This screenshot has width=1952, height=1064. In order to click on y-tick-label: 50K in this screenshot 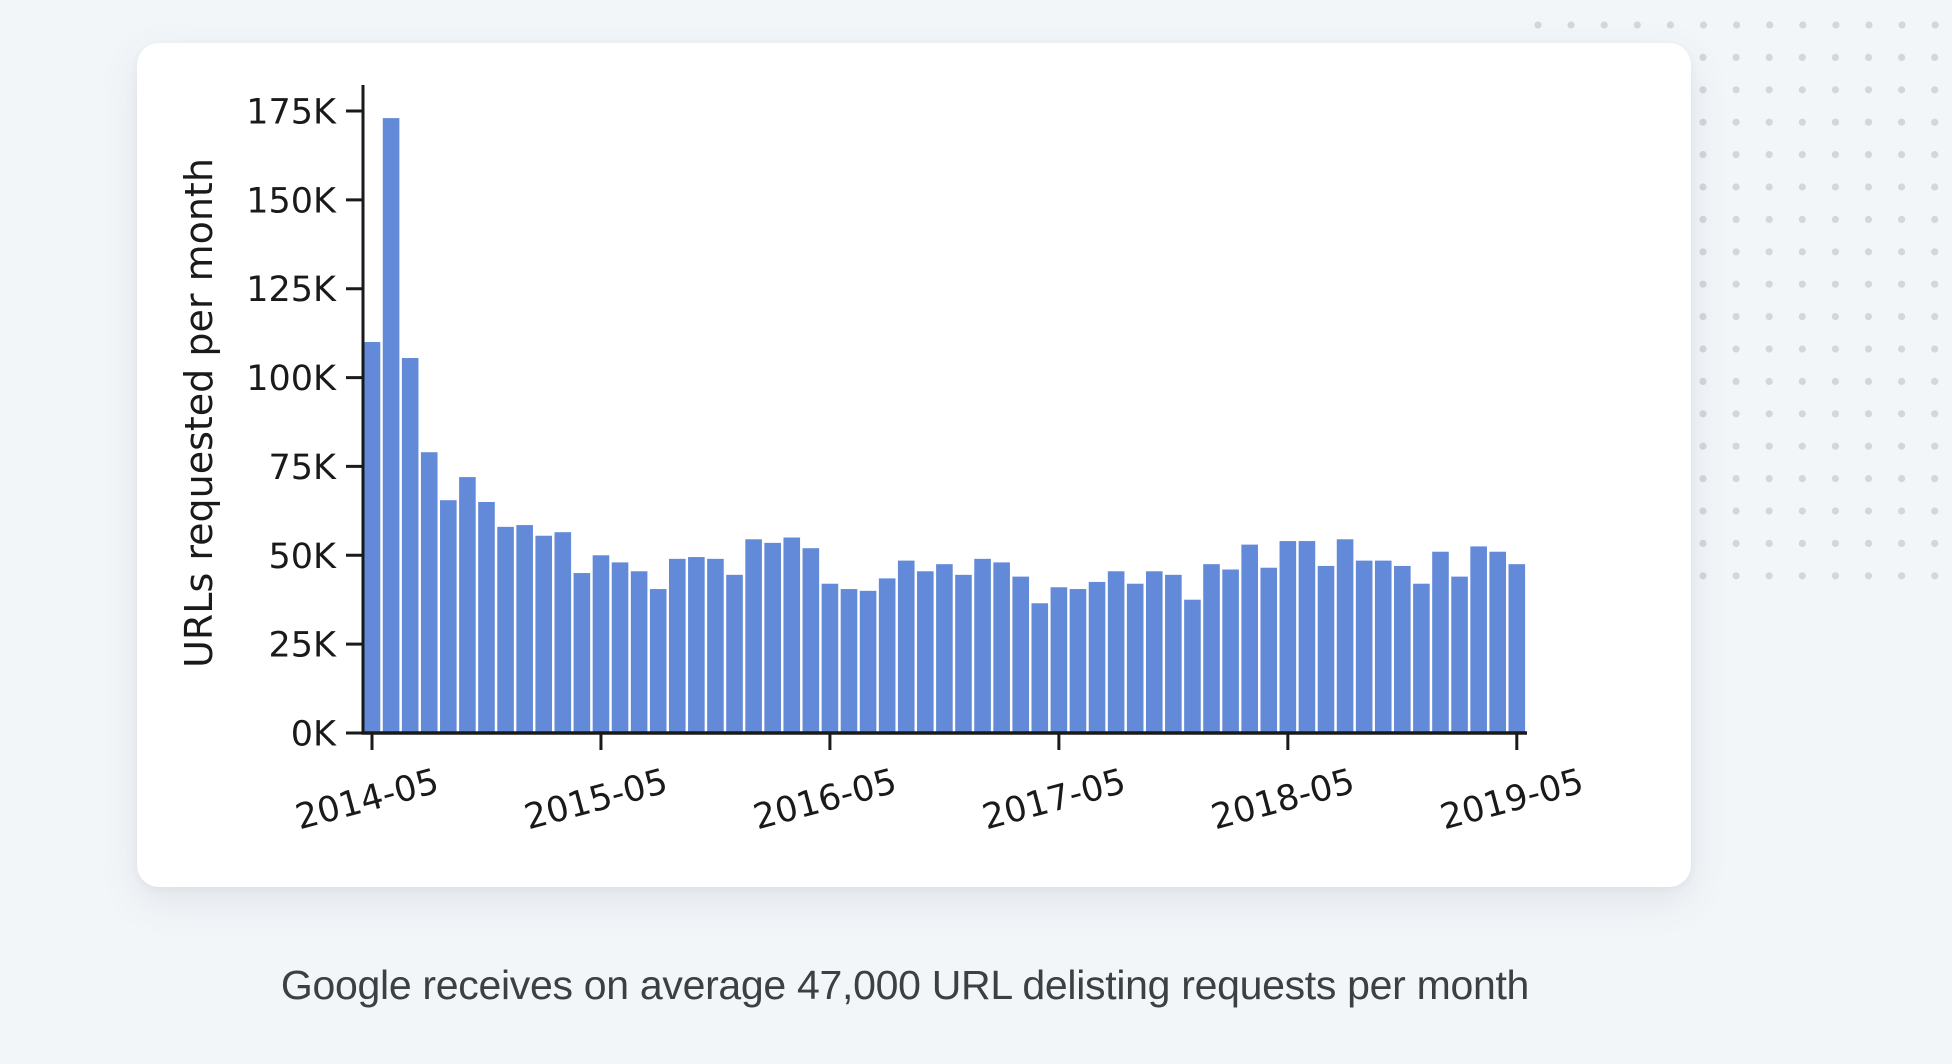, I will do `click(303, 557)`.